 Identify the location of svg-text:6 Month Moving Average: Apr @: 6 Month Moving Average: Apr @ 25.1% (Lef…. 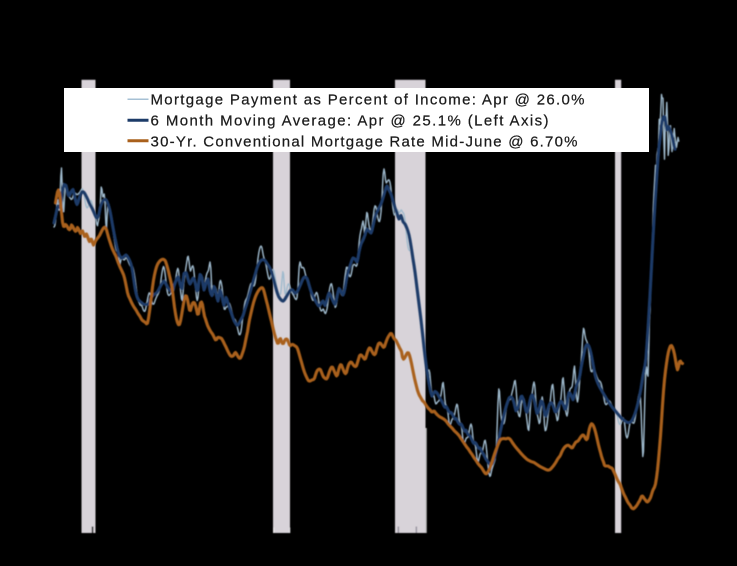
(350, 121).